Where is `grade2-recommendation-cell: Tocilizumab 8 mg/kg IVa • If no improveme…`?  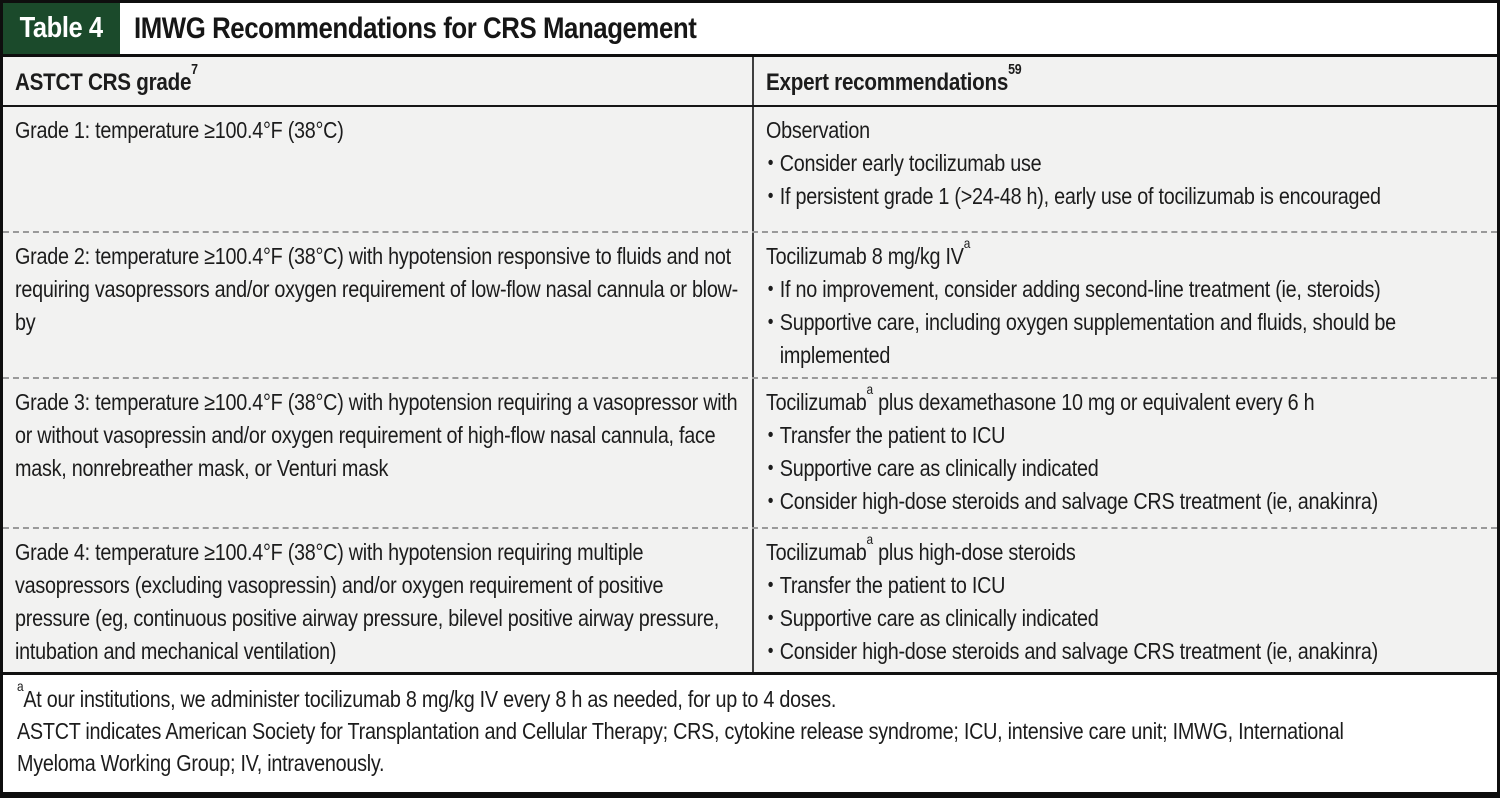
grade2-recommendation-cell: Tocilizumab 8 mg/kg IVa • If no improveme… is located at coordinates (1125, 305).